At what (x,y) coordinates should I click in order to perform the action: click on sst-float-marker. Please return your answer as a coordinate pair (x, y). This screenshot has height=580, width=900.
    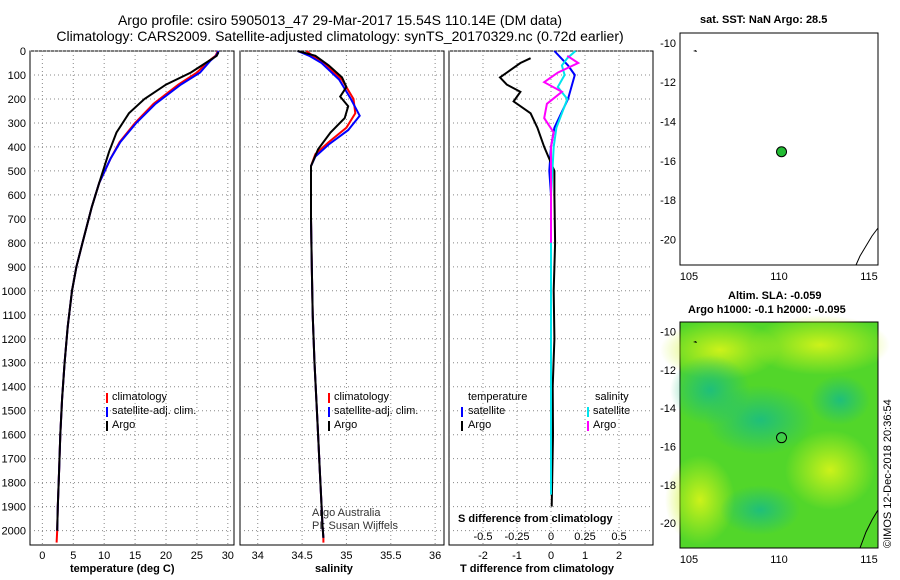
    Looking at the image, I should click on (782, 152).